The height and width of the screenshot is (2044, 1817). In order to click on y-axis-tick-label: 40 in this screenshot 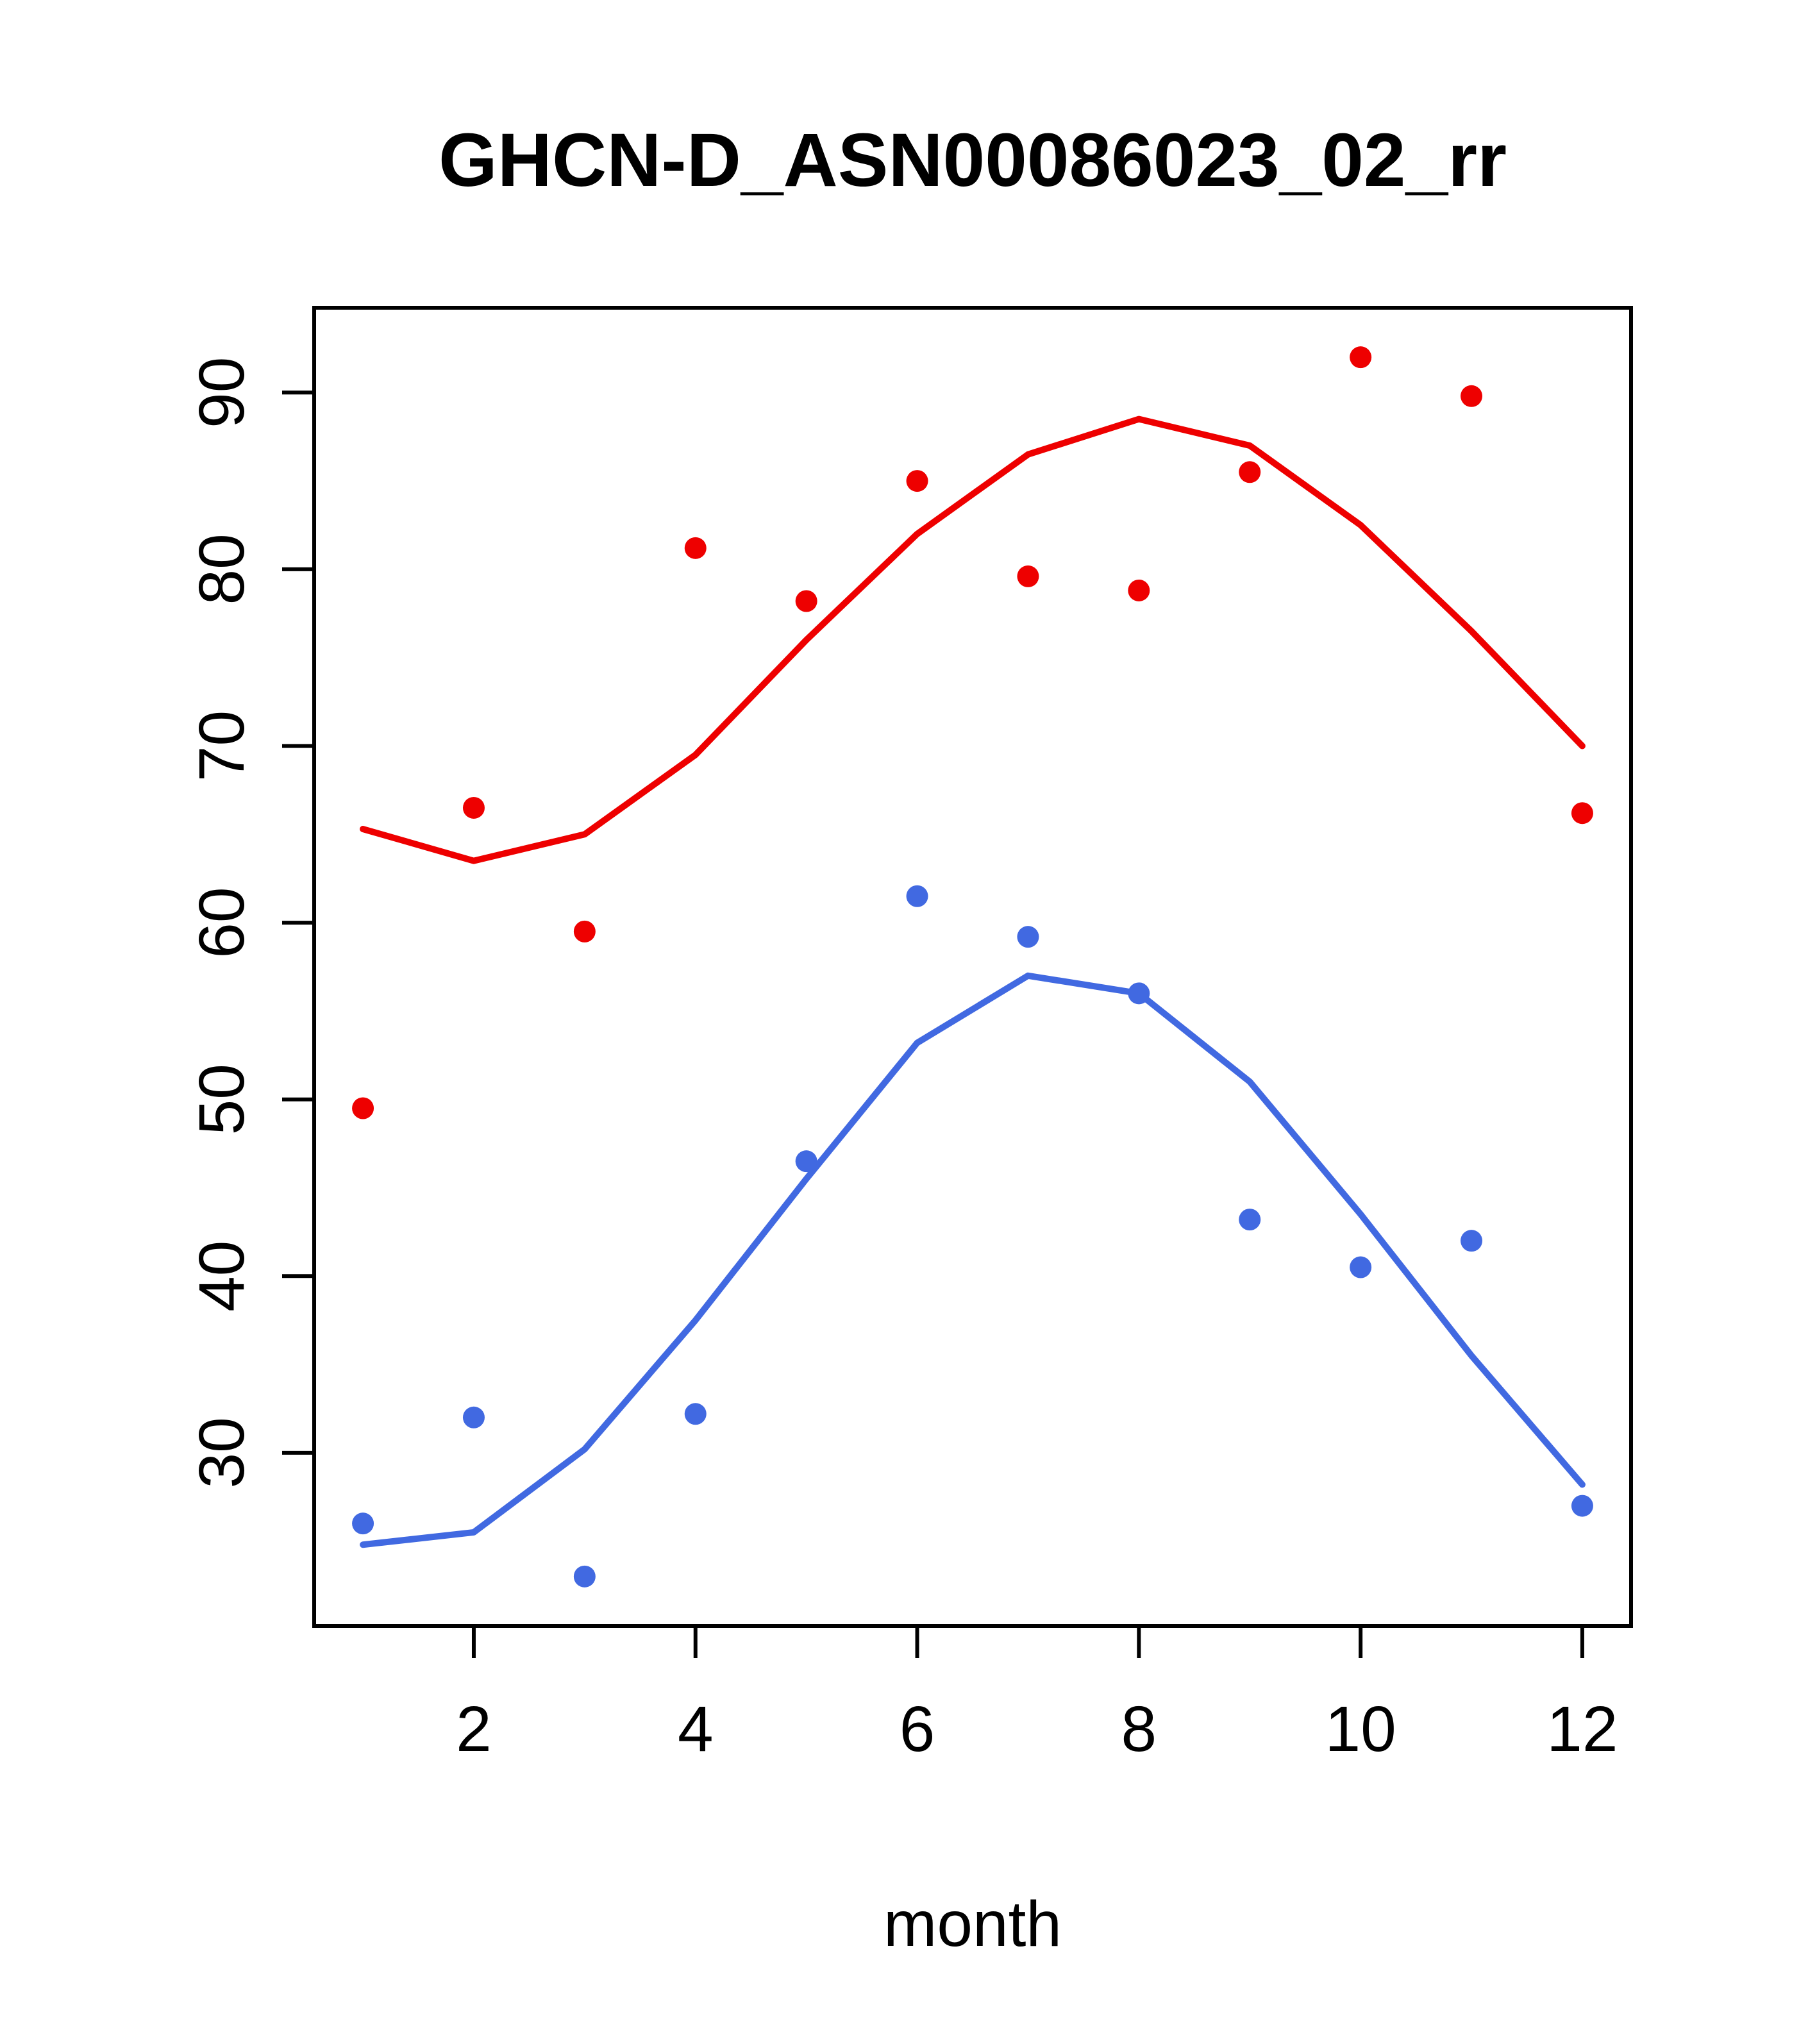, I will do `click(222, 1277)`.